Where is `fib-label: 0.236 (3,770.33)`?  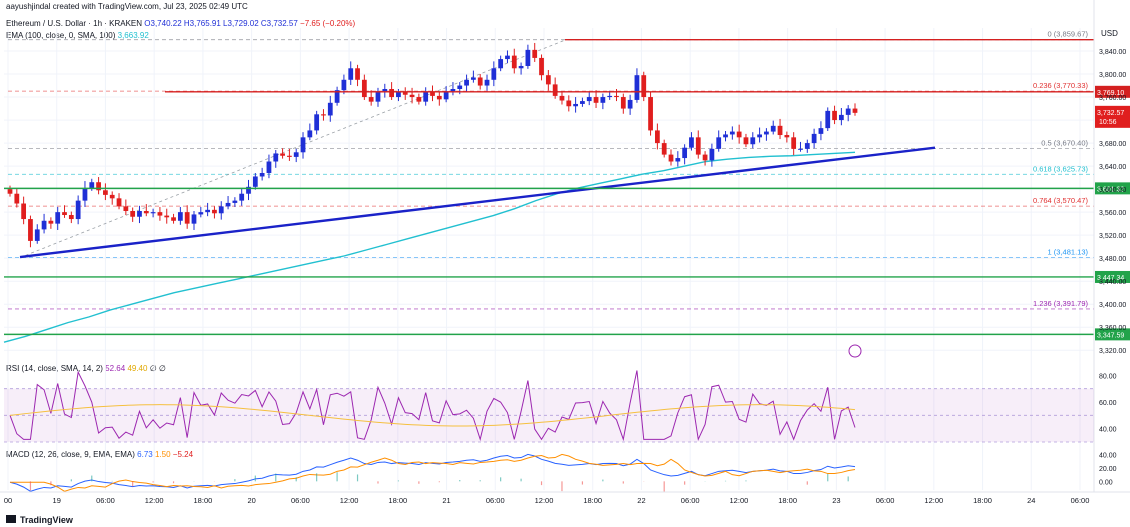 fib-label: 0.236 (3,770.33) is located at coordinates (1061, 85).